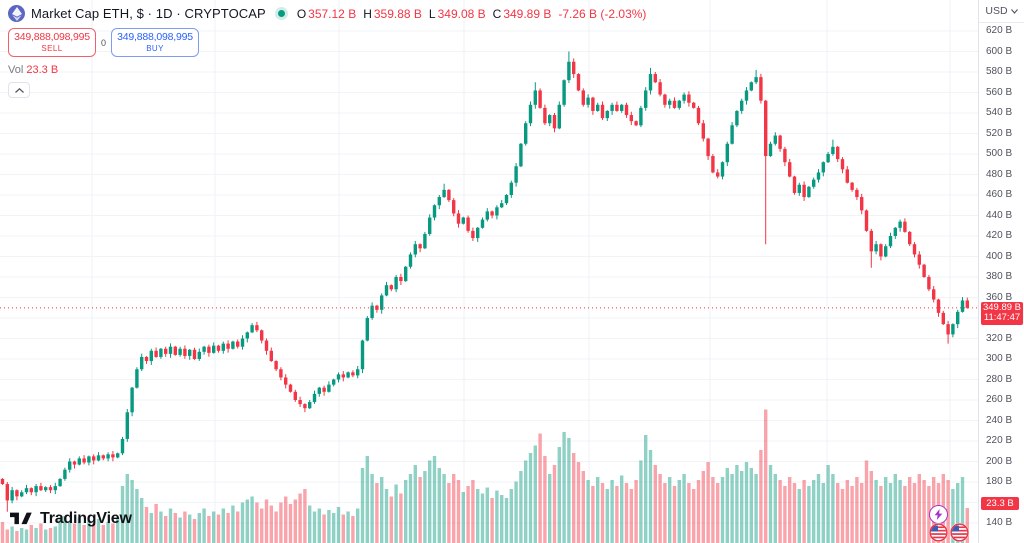 The width and height of the screenshot is (1024, 543). I want to click on tradingview-logo-text: TradingView, so click(86, 518).